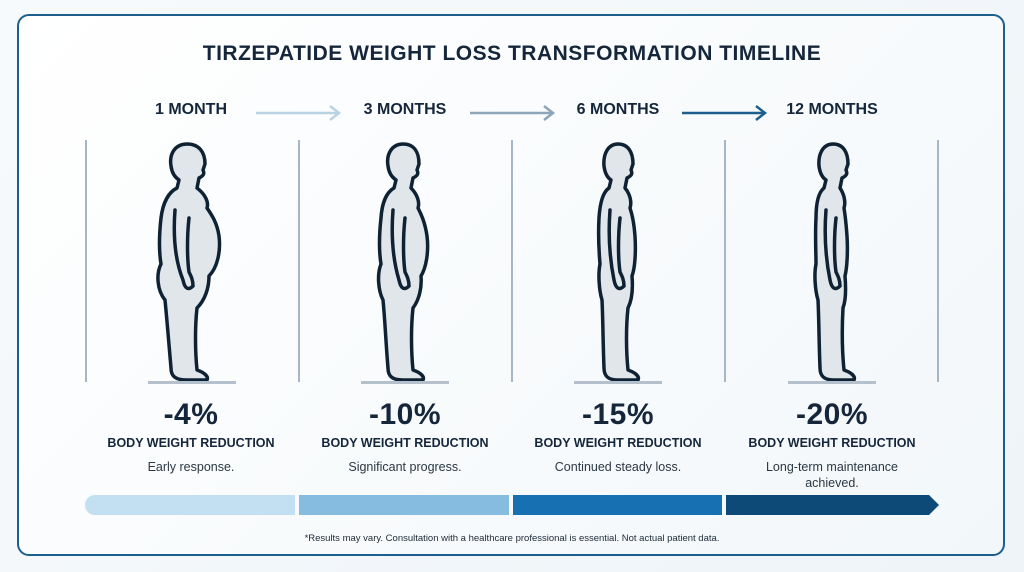 This screenshot has width=1024, height=572. I want to click on percent-value: -15%, so click(618, 414).